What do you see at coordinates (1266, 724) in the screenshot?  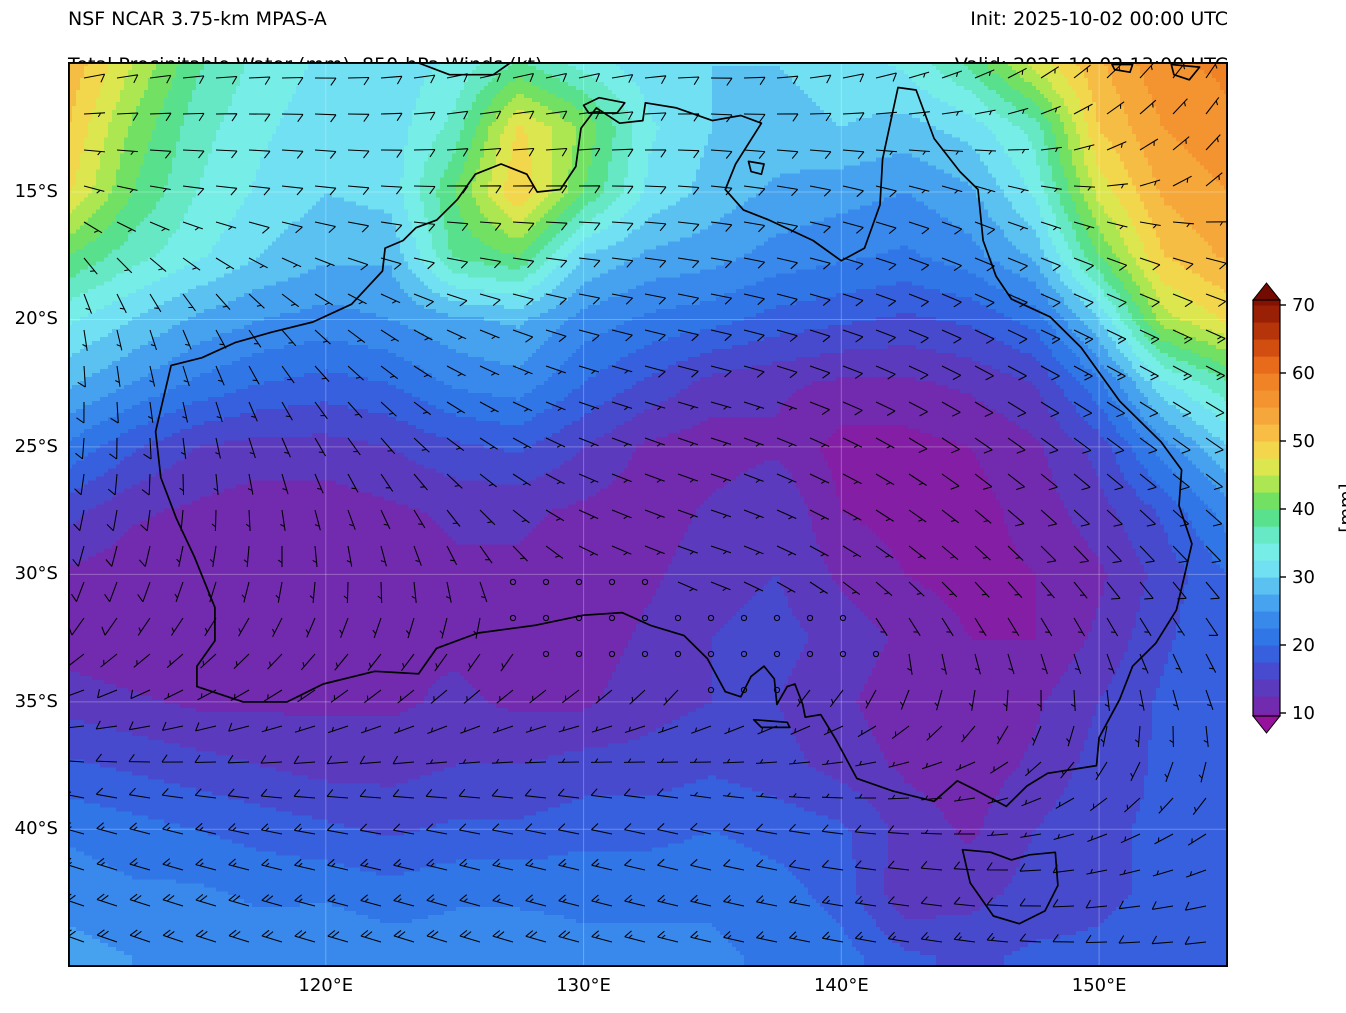 I see `colorbar-extend-min` at bounding box center [1266, 724].